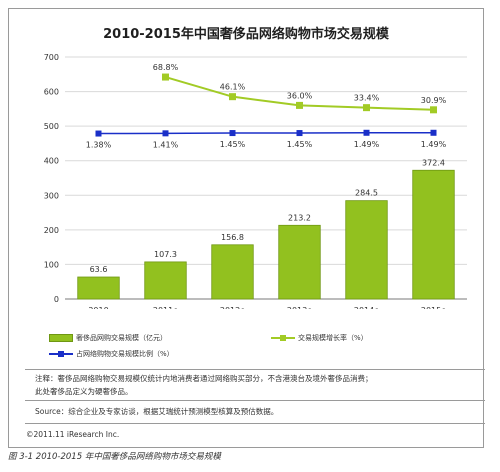 This screenshot has width=500, height=472. Describe the element at coordinates (114, 457) in the screenshot. I see `figure-caption: 图 3-1 2010-2015 年中国奢侈品网络购物市场交易规模` at that location.